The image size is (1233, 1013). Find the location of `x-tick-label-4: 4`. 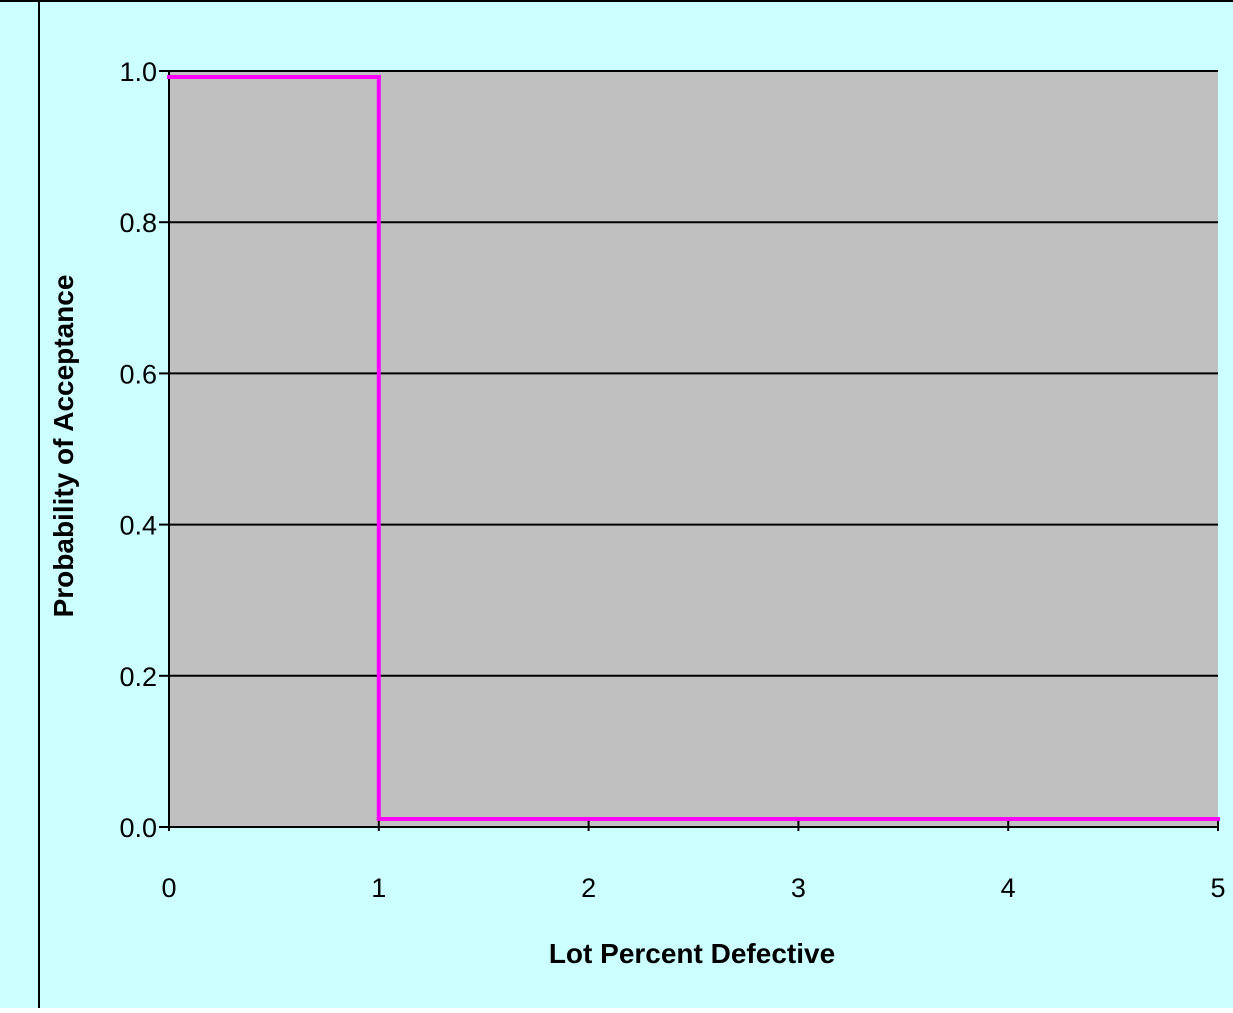

x-tick-label-4: 4 is located at coordinates (1008, 888).